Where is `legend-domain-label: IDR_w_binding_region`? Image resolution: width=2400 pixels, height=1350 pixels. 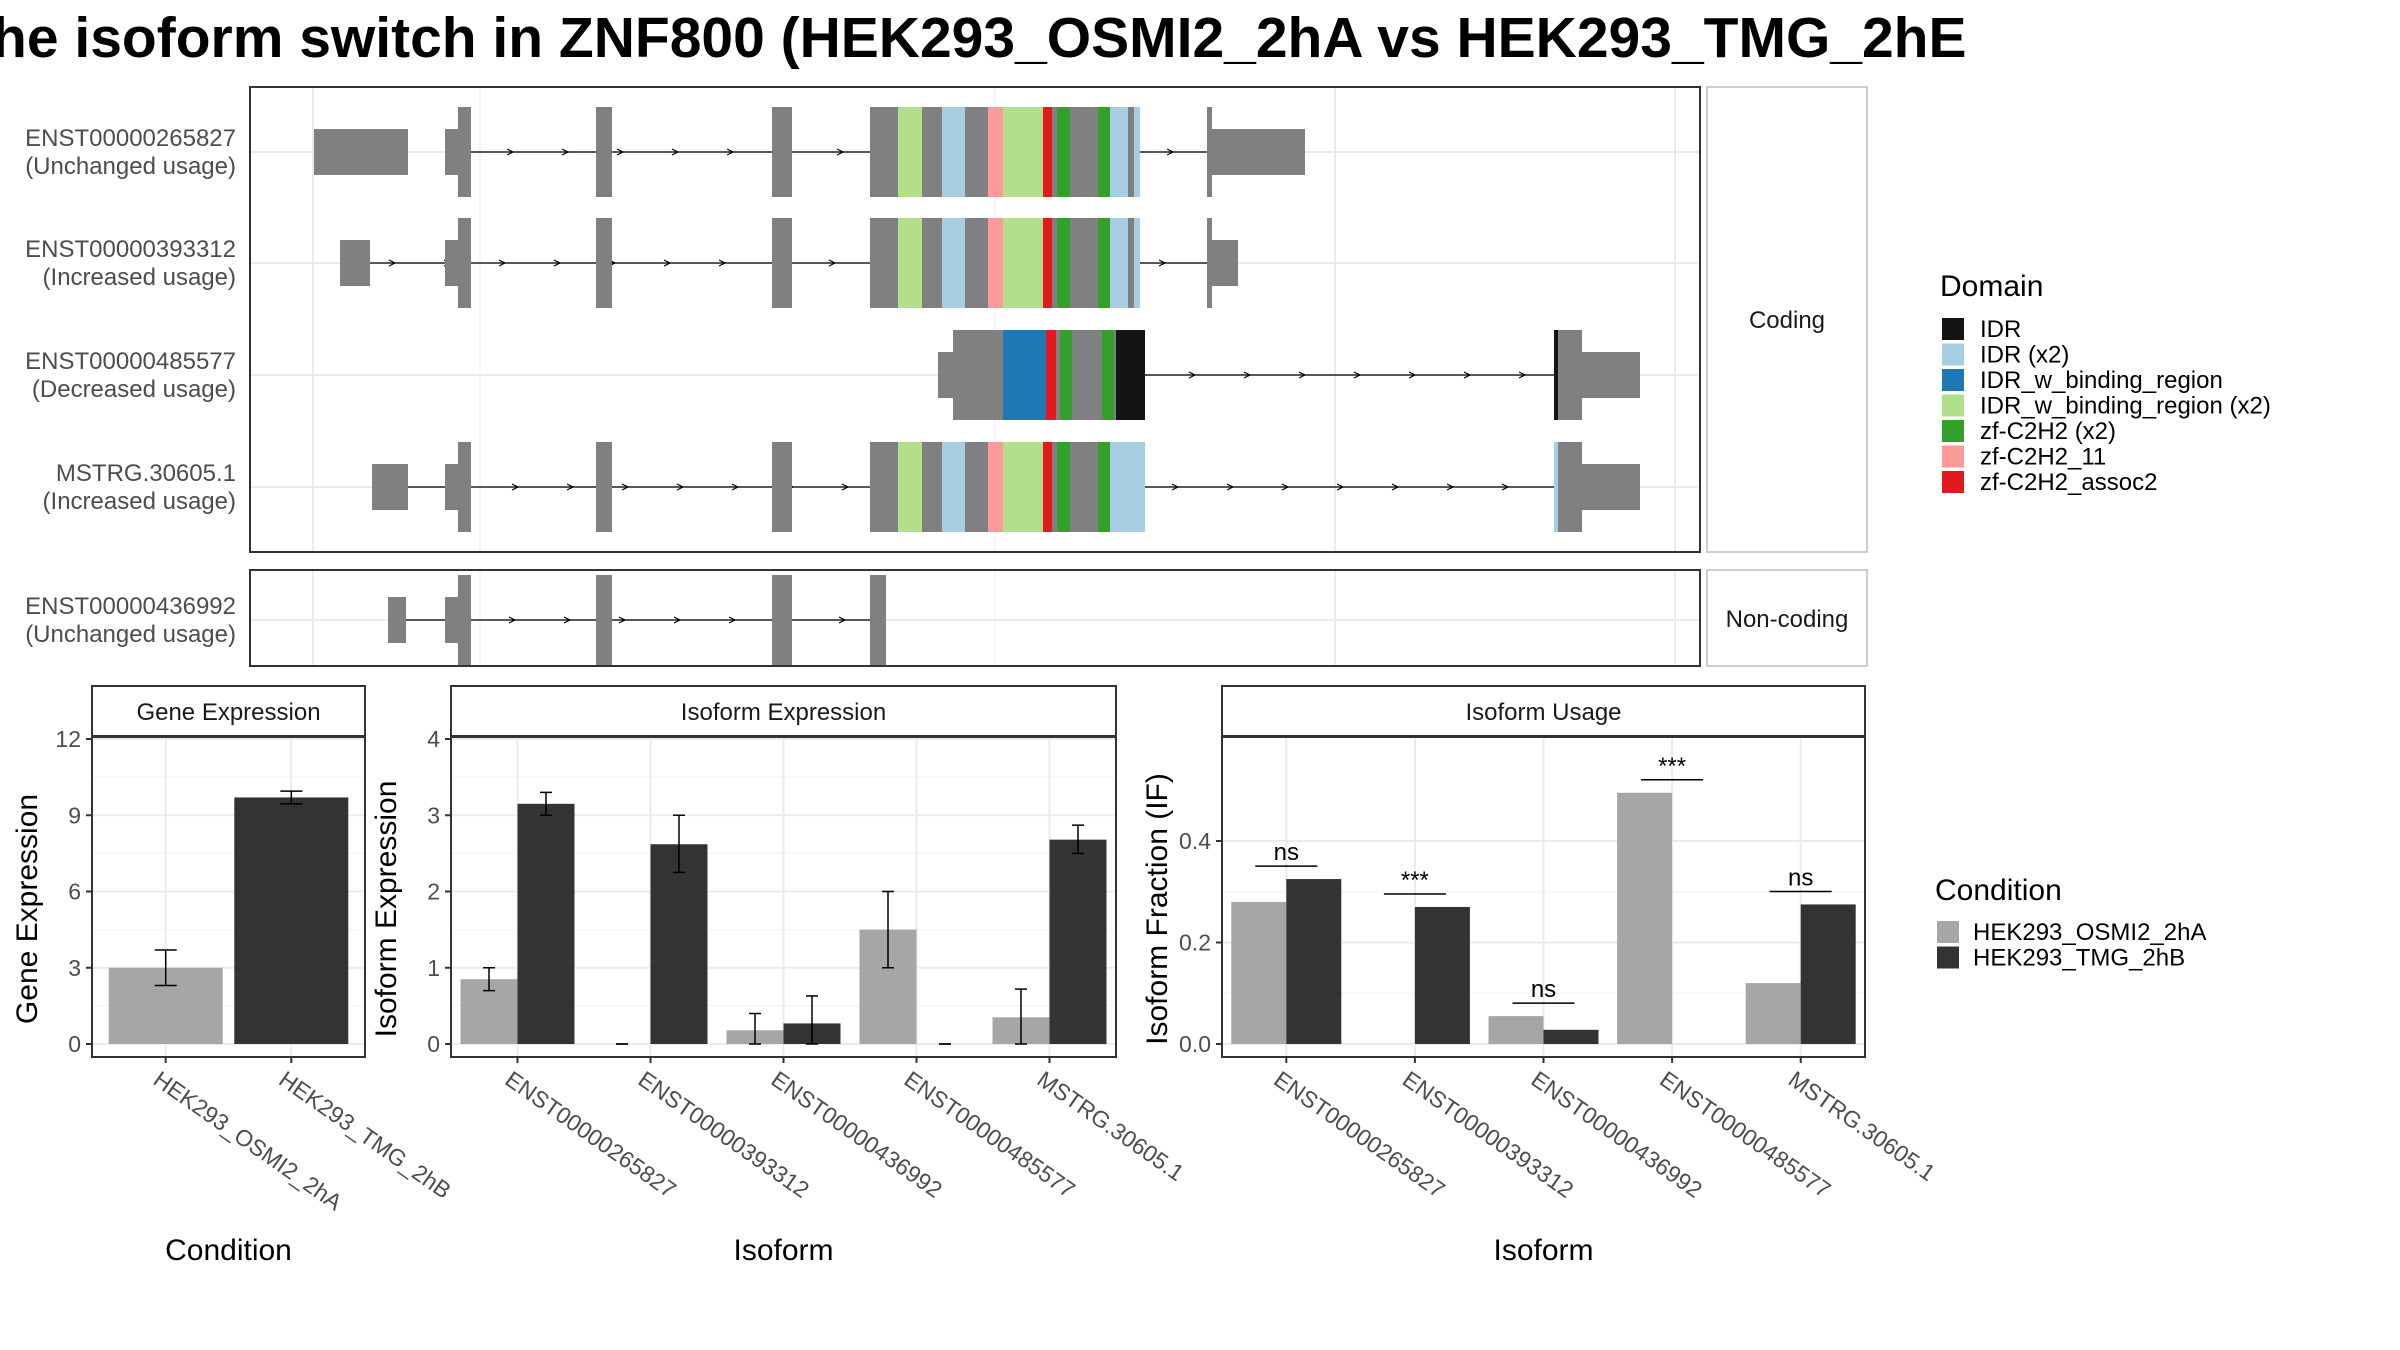
legend-domain-label: IDR_w_binding_region is located at coordinates (2101, 380).